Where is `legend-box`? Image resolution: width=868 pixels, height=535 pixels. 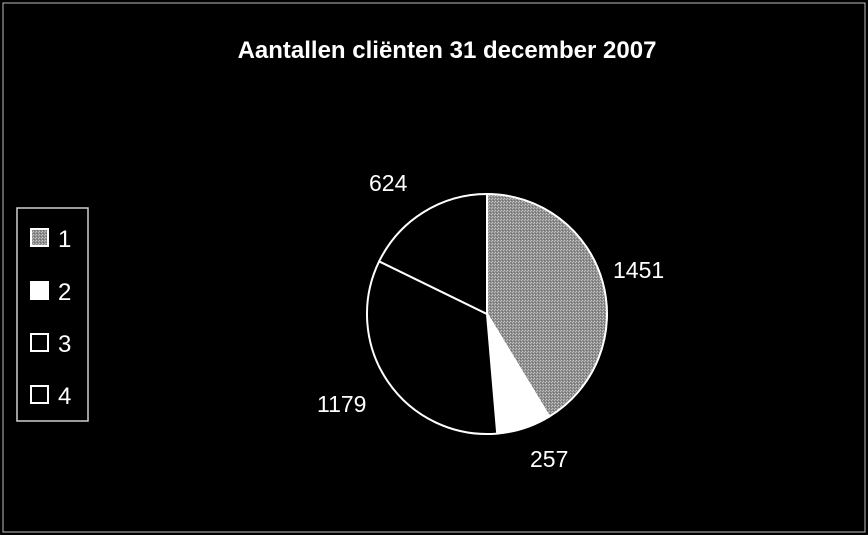
legend-box is located at coordinates (52, 314).